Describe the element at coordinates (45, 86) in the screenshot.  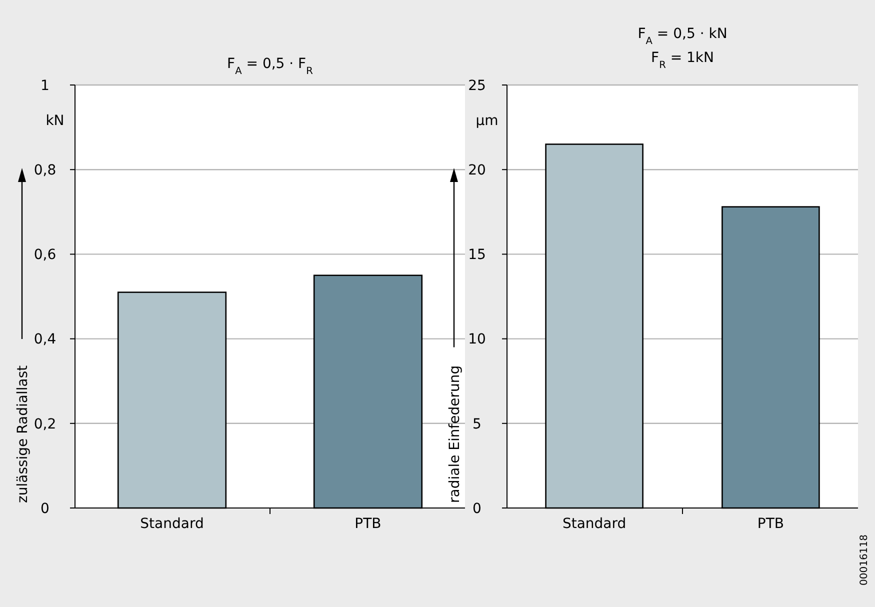
I see `y-tick-label: 1` at that location.